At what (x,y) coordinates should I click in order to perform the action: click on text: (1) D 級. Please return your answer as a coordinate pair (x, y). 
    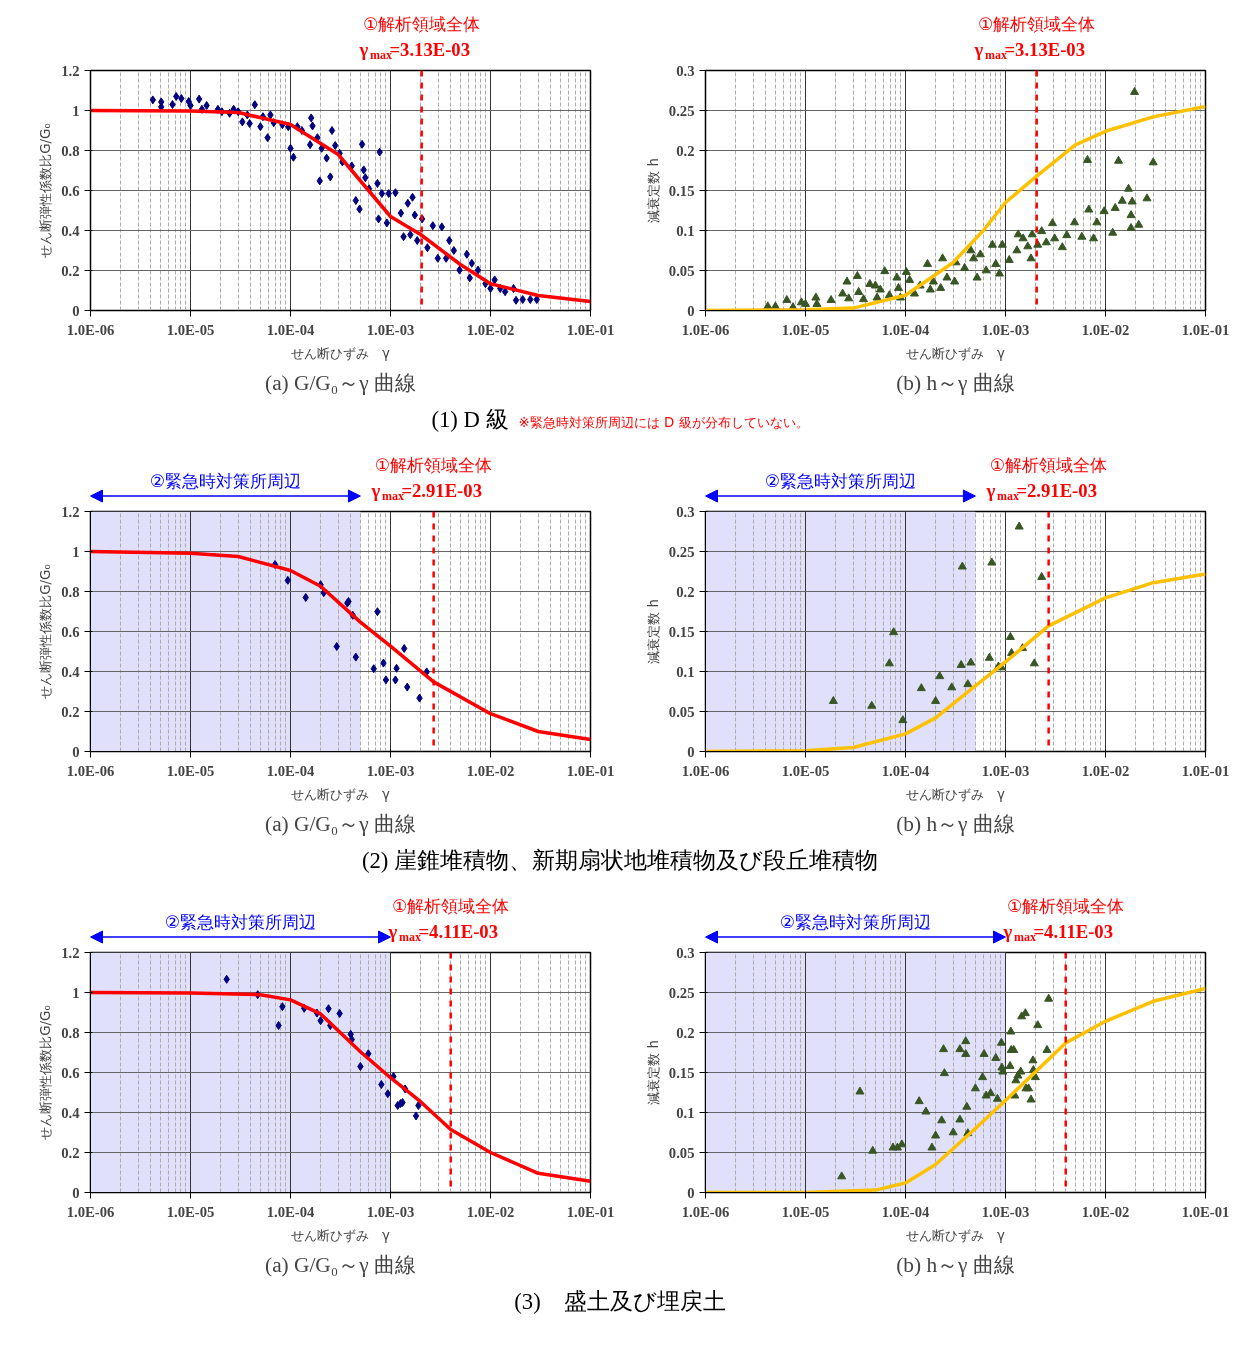
    Looking at the image, I should click on (470, 419).